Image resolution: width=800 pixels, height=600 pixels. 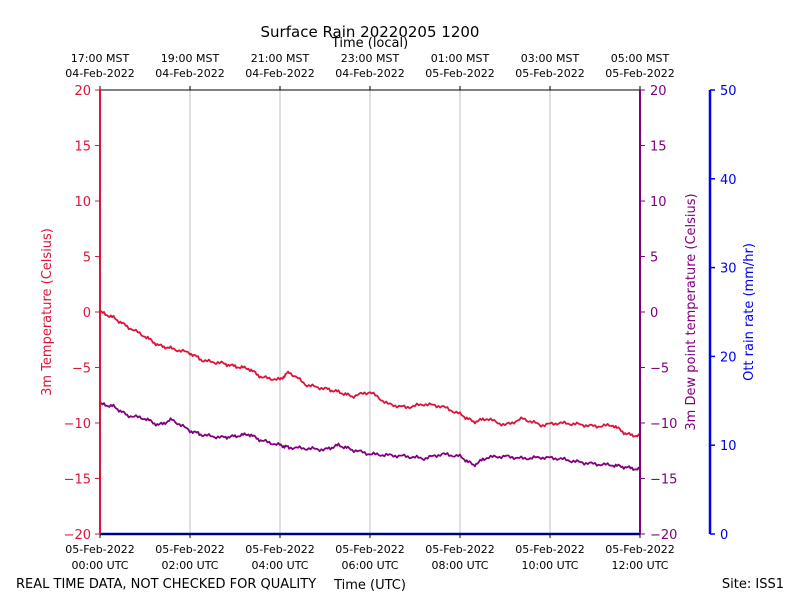 I want to click on dewpoint-tick-label: −10, so click(x=663, y=424).